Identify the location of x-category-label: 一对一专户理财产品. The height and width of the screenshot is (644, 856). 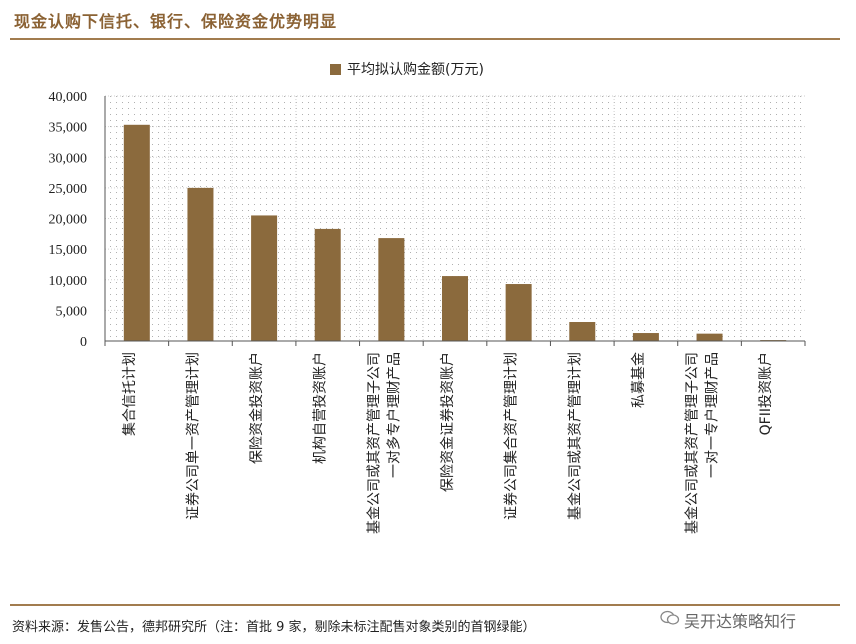
(712, 415).